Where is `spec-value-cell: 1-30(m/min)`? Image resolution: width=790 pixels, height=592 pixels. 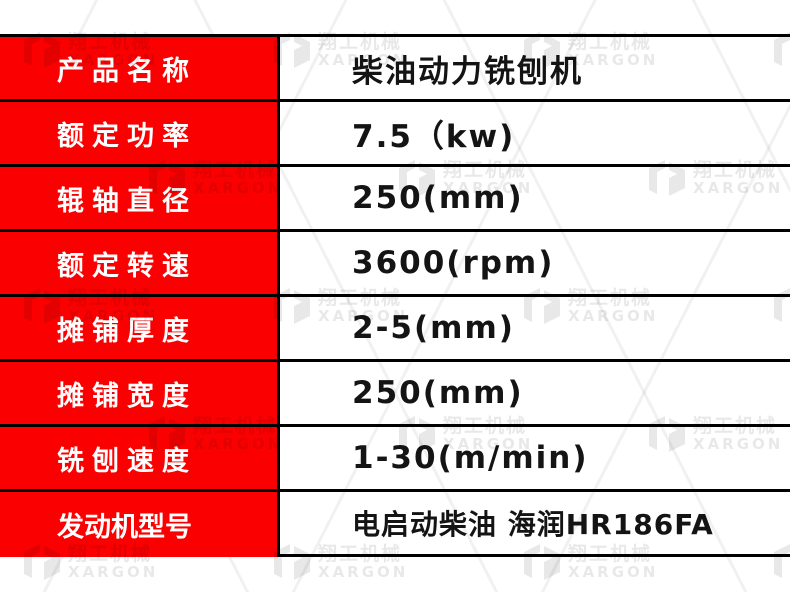 spec-value-cell: 1-30(m/min) is located at coordinates (535, 459).